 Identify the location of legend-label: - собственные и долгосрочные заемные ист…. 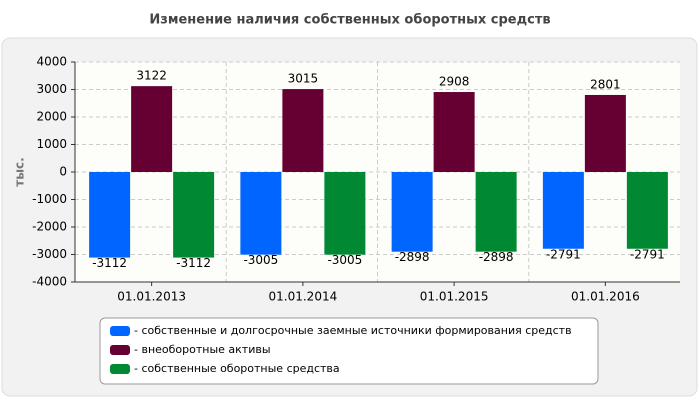
(353, 330).